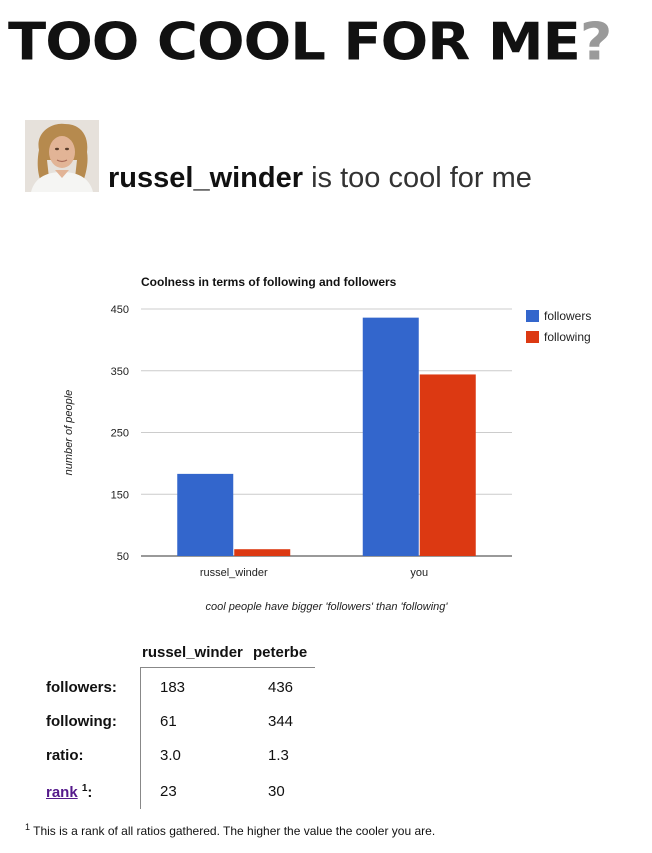 The image size is (652, 853). What do you see at coordinates (90, 792) in the screenshot?
I see `rank-label-colon: :` at bounding box center [90, 792].